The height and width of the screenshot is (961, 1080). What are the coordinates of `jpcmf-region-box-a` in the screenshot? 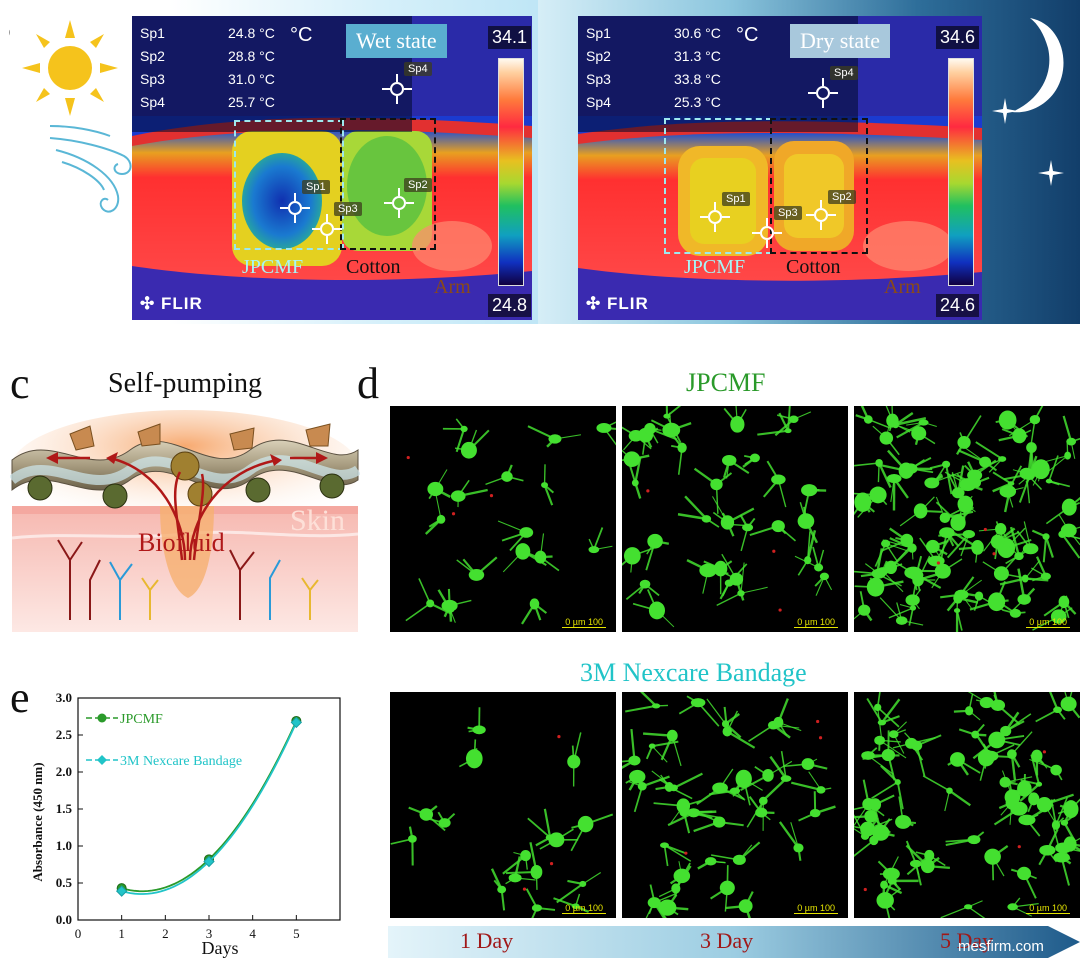 It's located at (289, 185).